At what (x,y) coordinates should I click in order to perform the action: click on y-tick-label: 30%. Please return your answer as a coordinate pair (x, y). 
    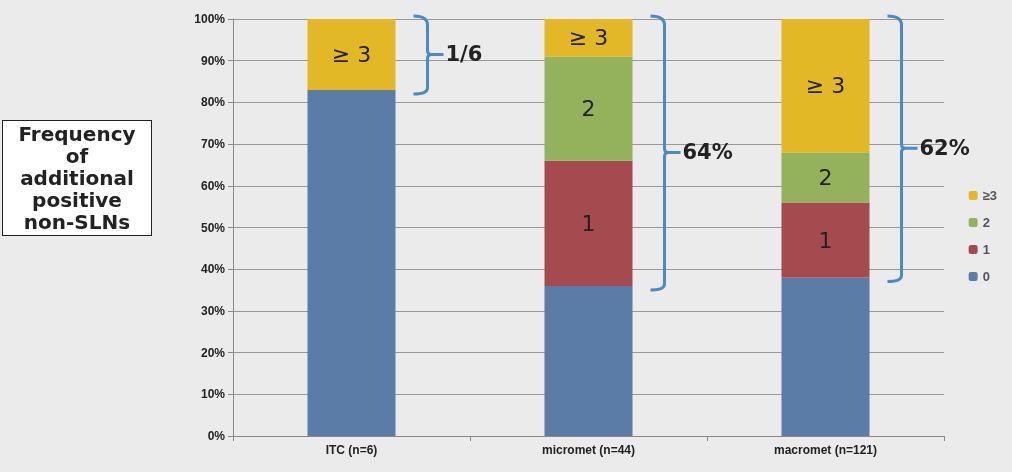
    Looking at the image, I should click on (213, 310).